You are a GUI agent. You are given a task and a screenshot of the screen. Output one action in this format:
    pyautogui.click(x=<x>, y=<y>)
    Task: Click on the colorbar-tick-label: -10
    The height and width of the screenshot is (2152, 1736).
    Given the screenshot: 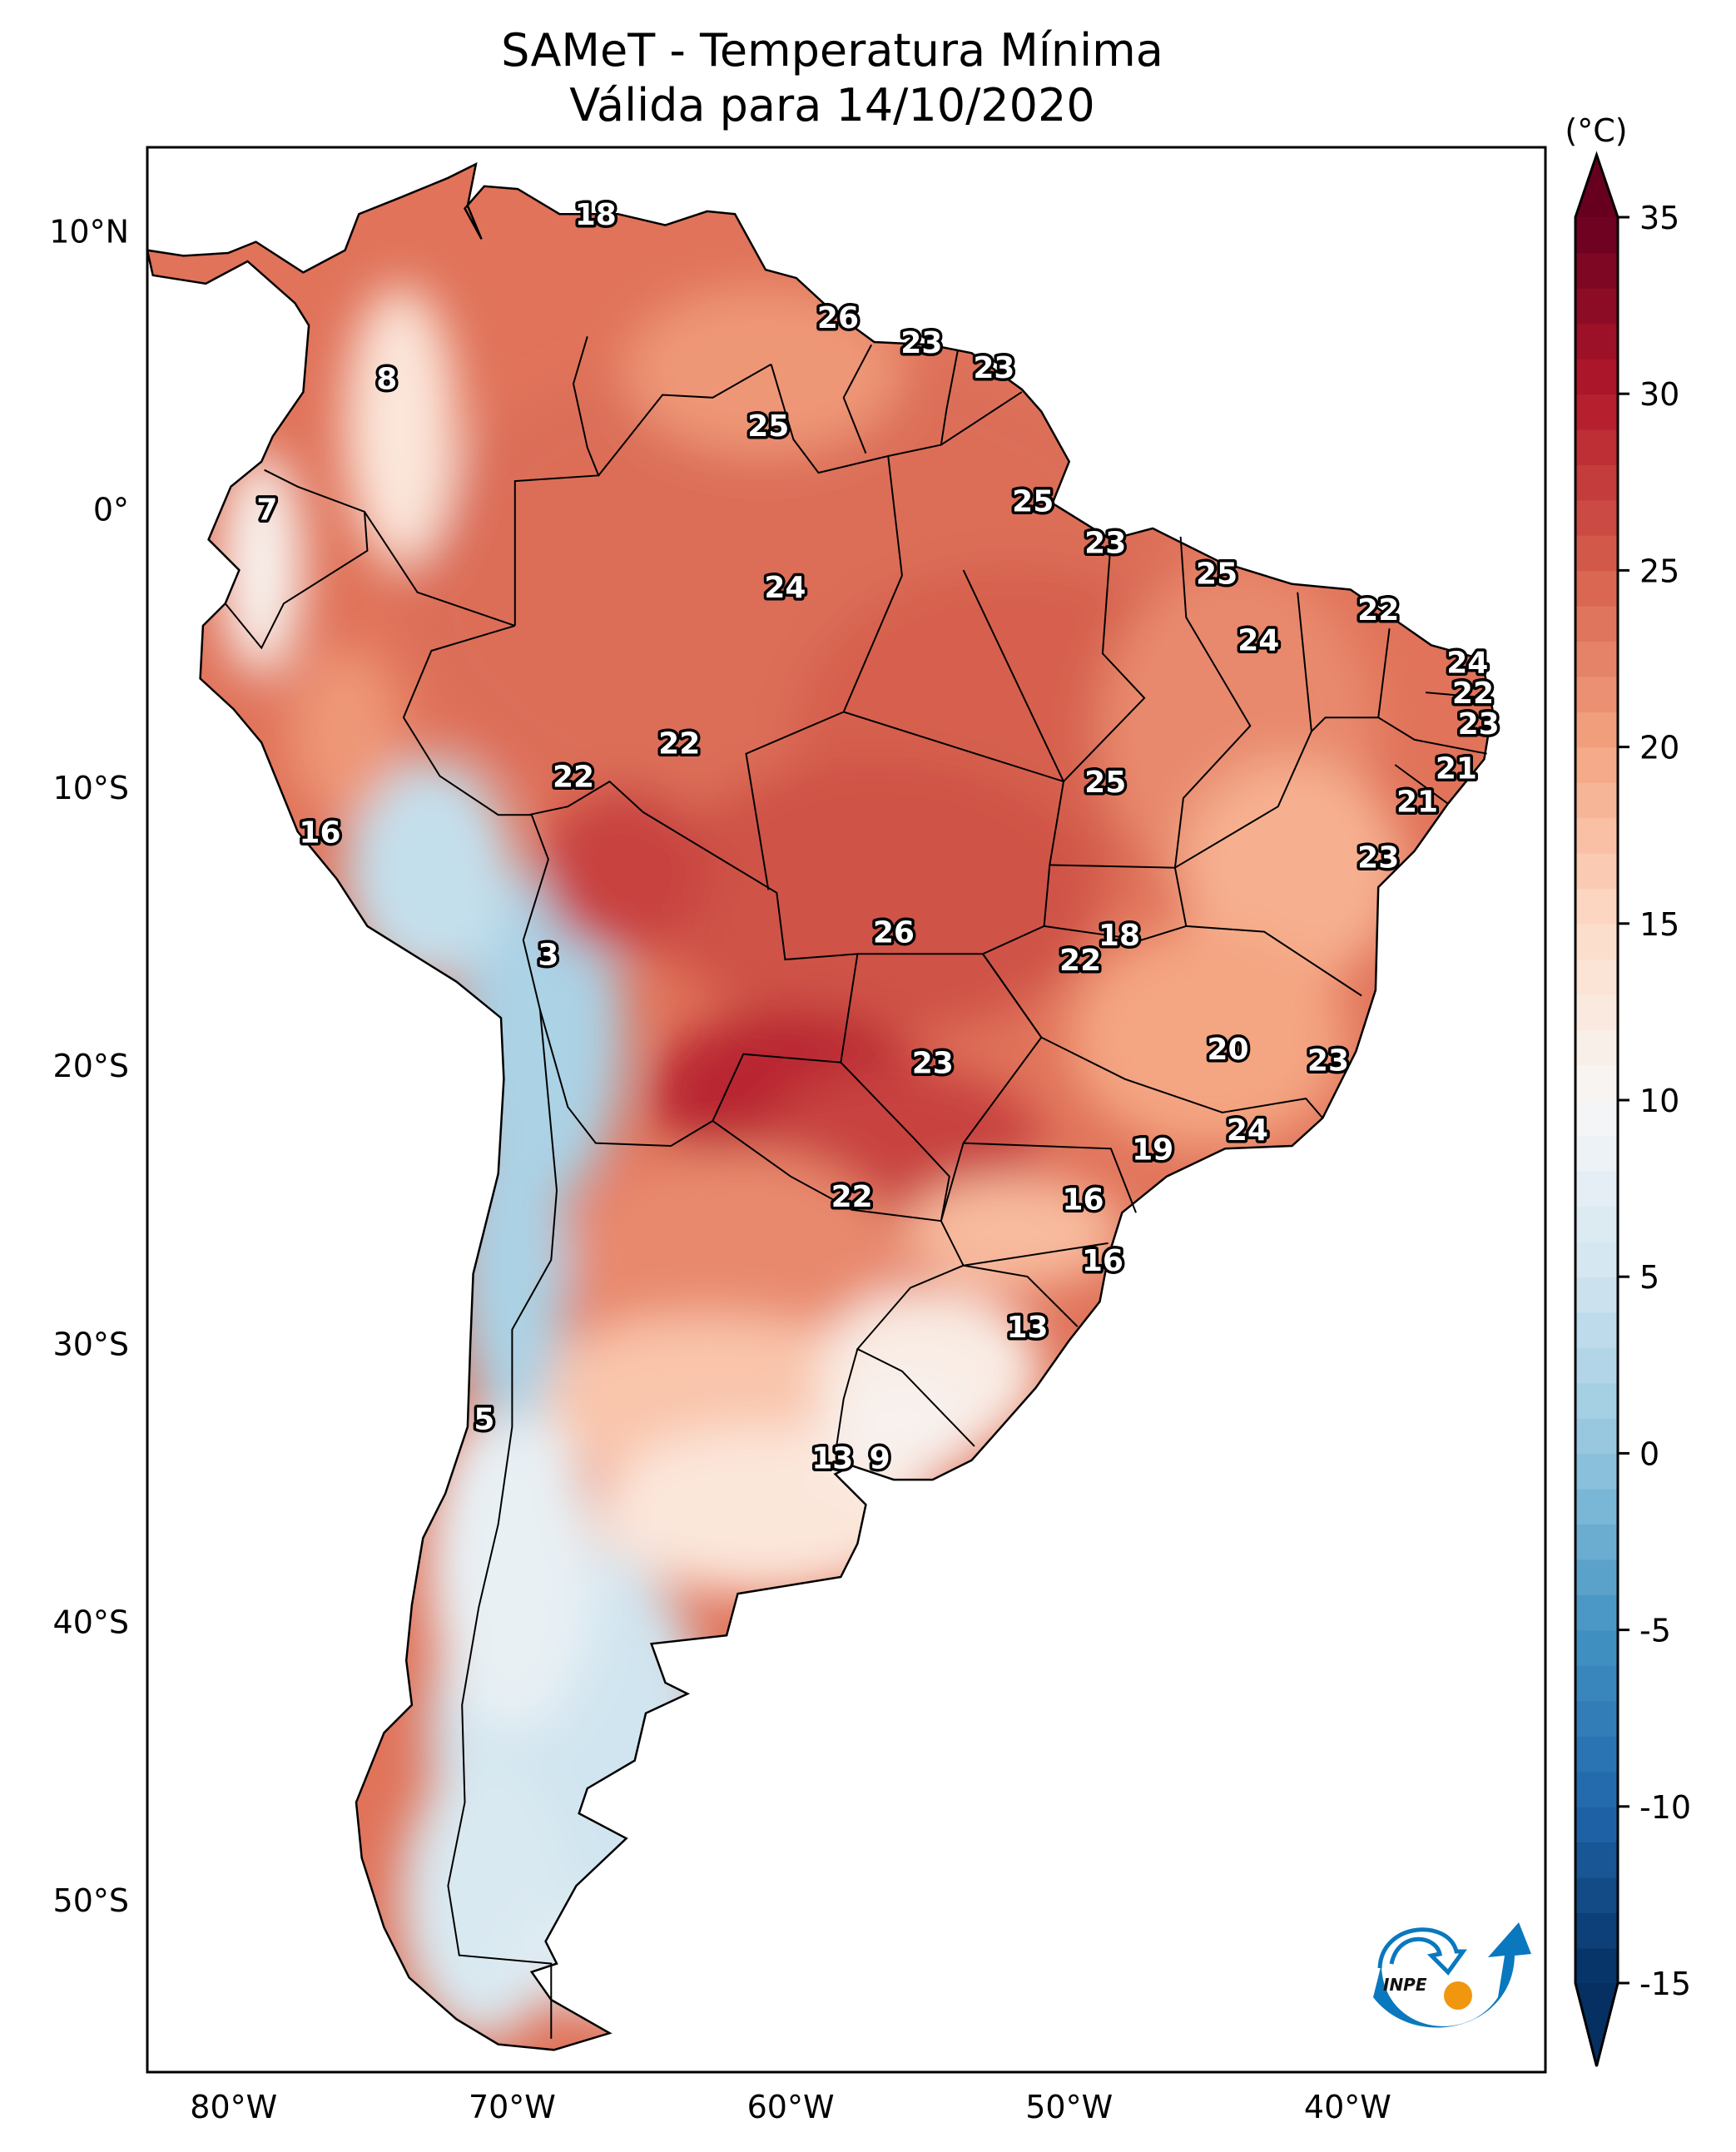 What is the action you would take?
    pyautogui.click(x=1665, y=1807)
    